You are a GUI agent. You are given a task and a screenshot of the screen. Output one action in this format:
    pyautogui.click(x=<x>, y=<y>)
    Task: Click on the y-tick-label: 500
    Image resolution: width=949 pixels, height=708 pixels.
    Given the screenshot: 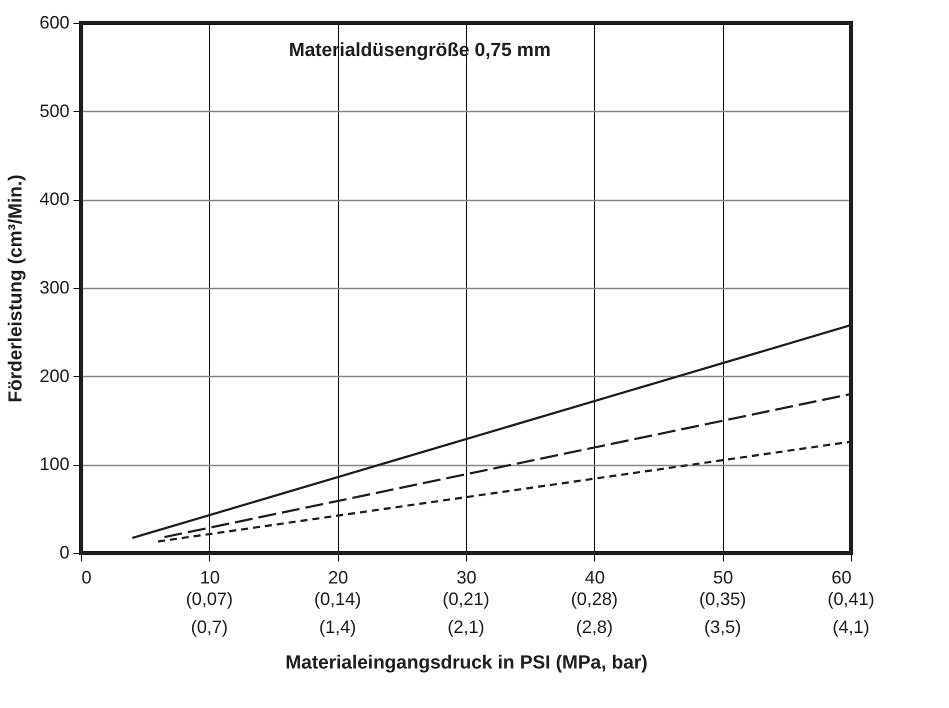 What is the action you would take?
    pyautogui.click(x=54, y=110)
    